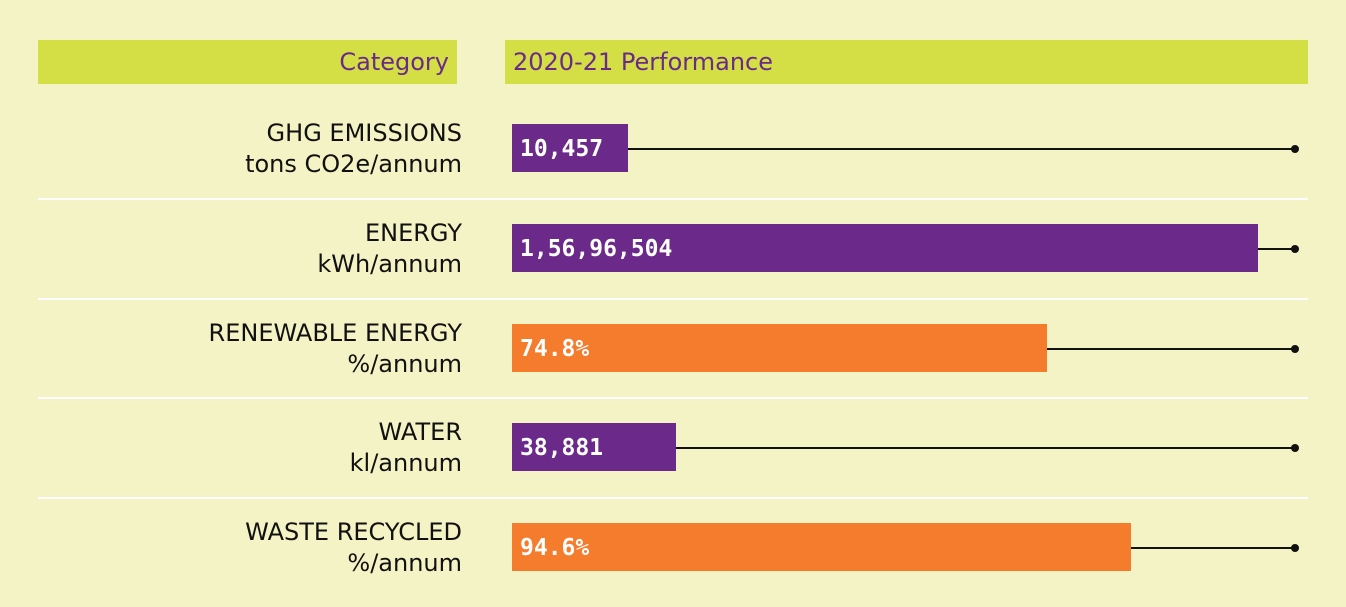  What do you see at coordinates (250, 149) in the screenshot?
I see `row-label: GHG EMISSIONS tons CO2e/annum` at bounding box center [250, 149].